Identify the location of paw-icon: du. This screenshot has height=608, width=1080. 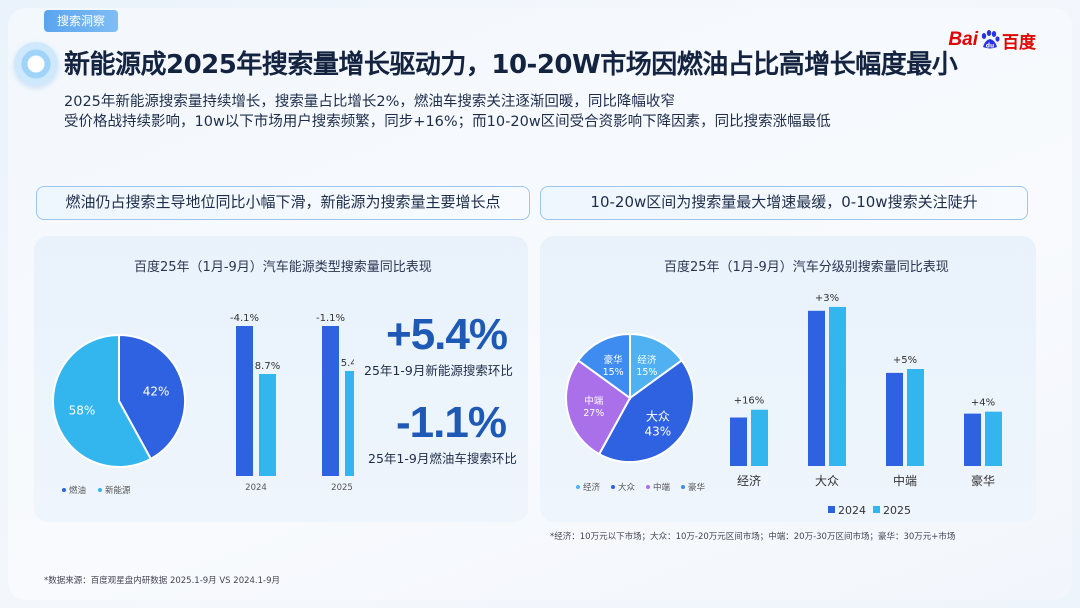
(990, 40).